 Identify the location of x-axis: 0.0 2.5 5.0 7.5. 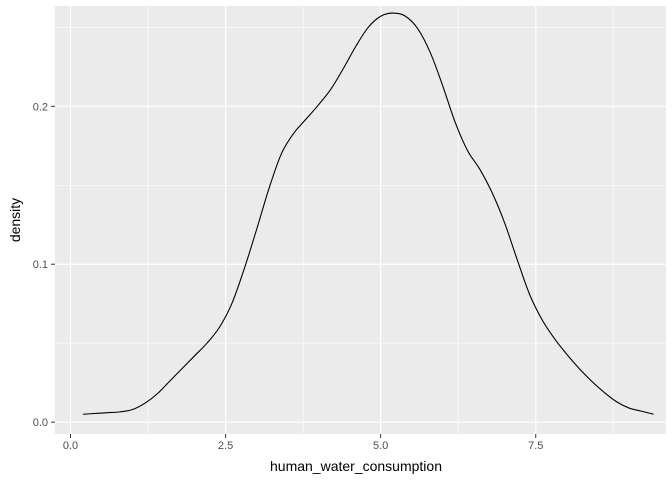
(303, 443).